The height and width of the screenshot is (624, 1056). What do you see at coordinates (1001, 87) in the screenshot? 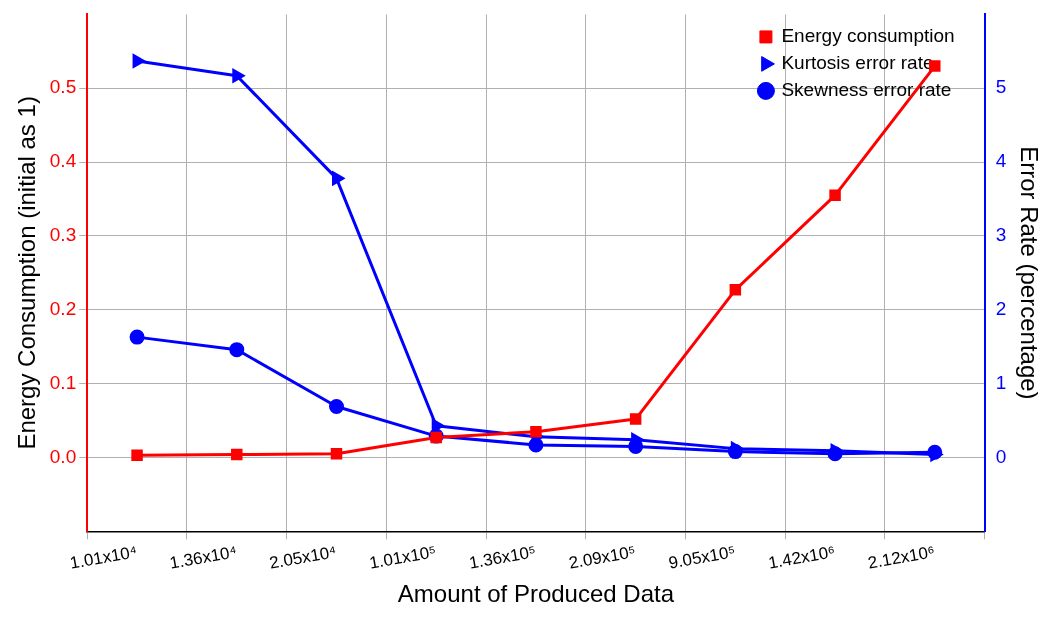
I see `y2-tick-label: 5` at bounding box center [1001, 87].